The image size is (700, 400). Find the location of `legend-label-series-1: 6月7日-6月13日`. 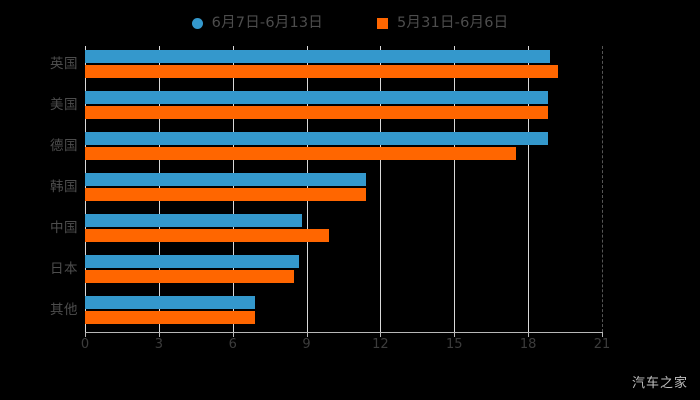

legend-label-series-1: 6月7日-6月13日 is located at coordinates (267, 22).